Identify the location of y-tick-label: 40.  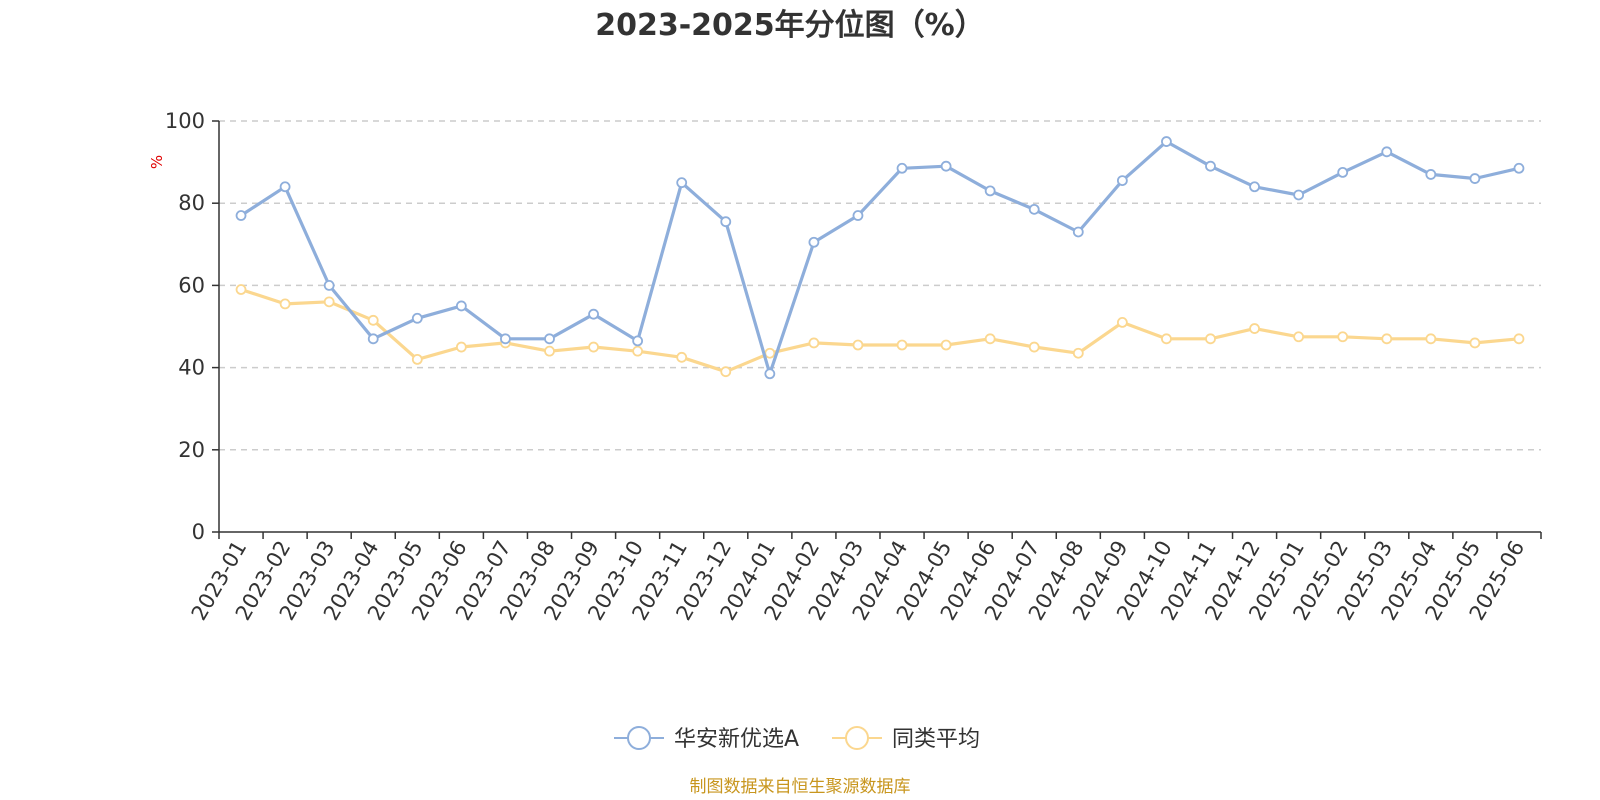
(191, 368).